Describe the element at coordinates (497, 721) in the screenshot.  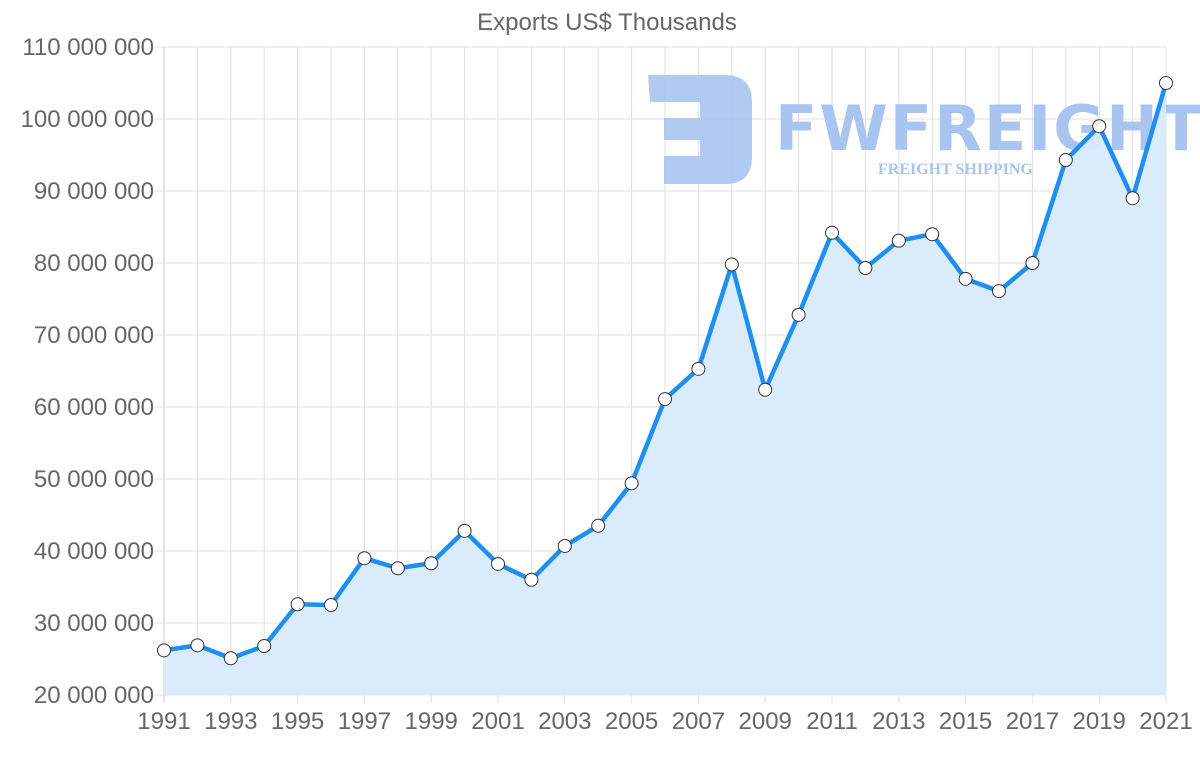
I see `x-tick-label: 2001` at that location.